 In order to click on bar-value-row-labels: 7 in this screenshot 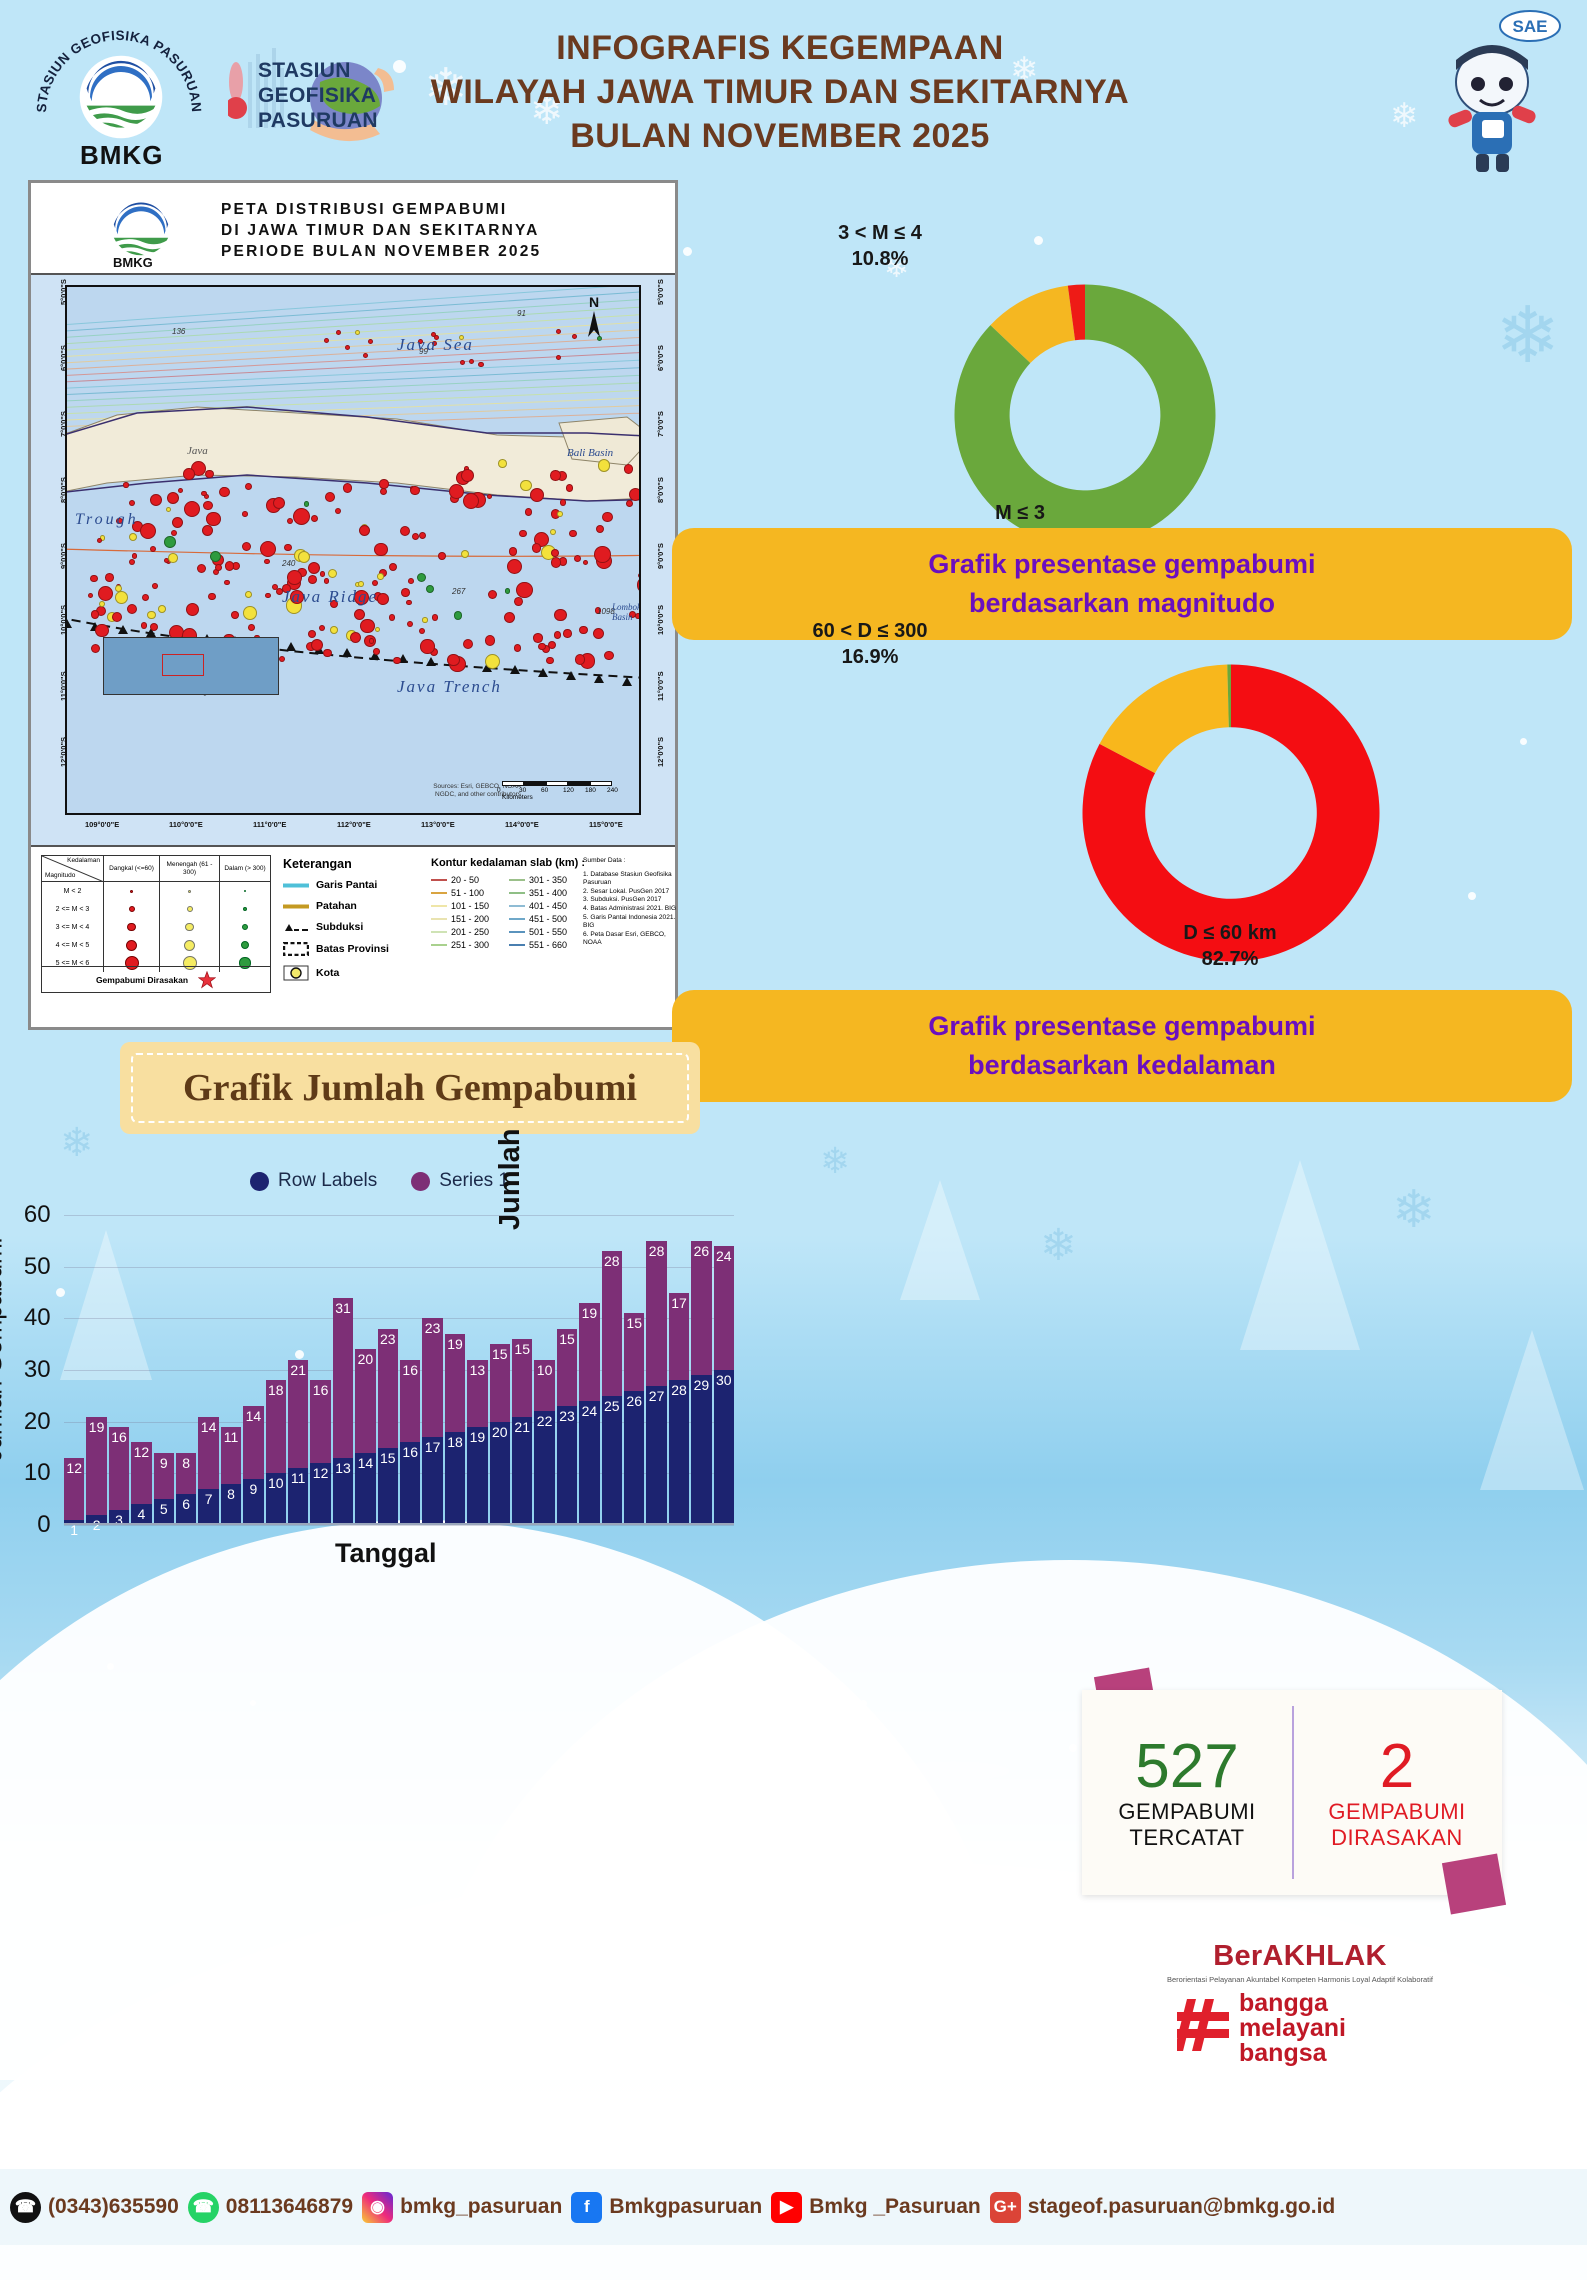, I will do `click(208, 1498)`.